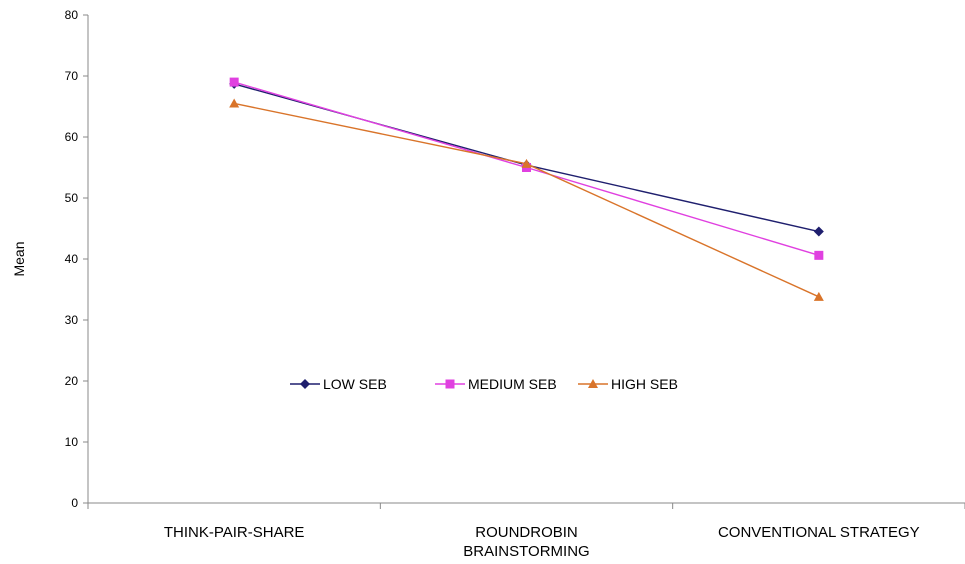 This screenshot has width=965, height=564. I want to click on legend-label: LOW SEB, so click(355, 384).